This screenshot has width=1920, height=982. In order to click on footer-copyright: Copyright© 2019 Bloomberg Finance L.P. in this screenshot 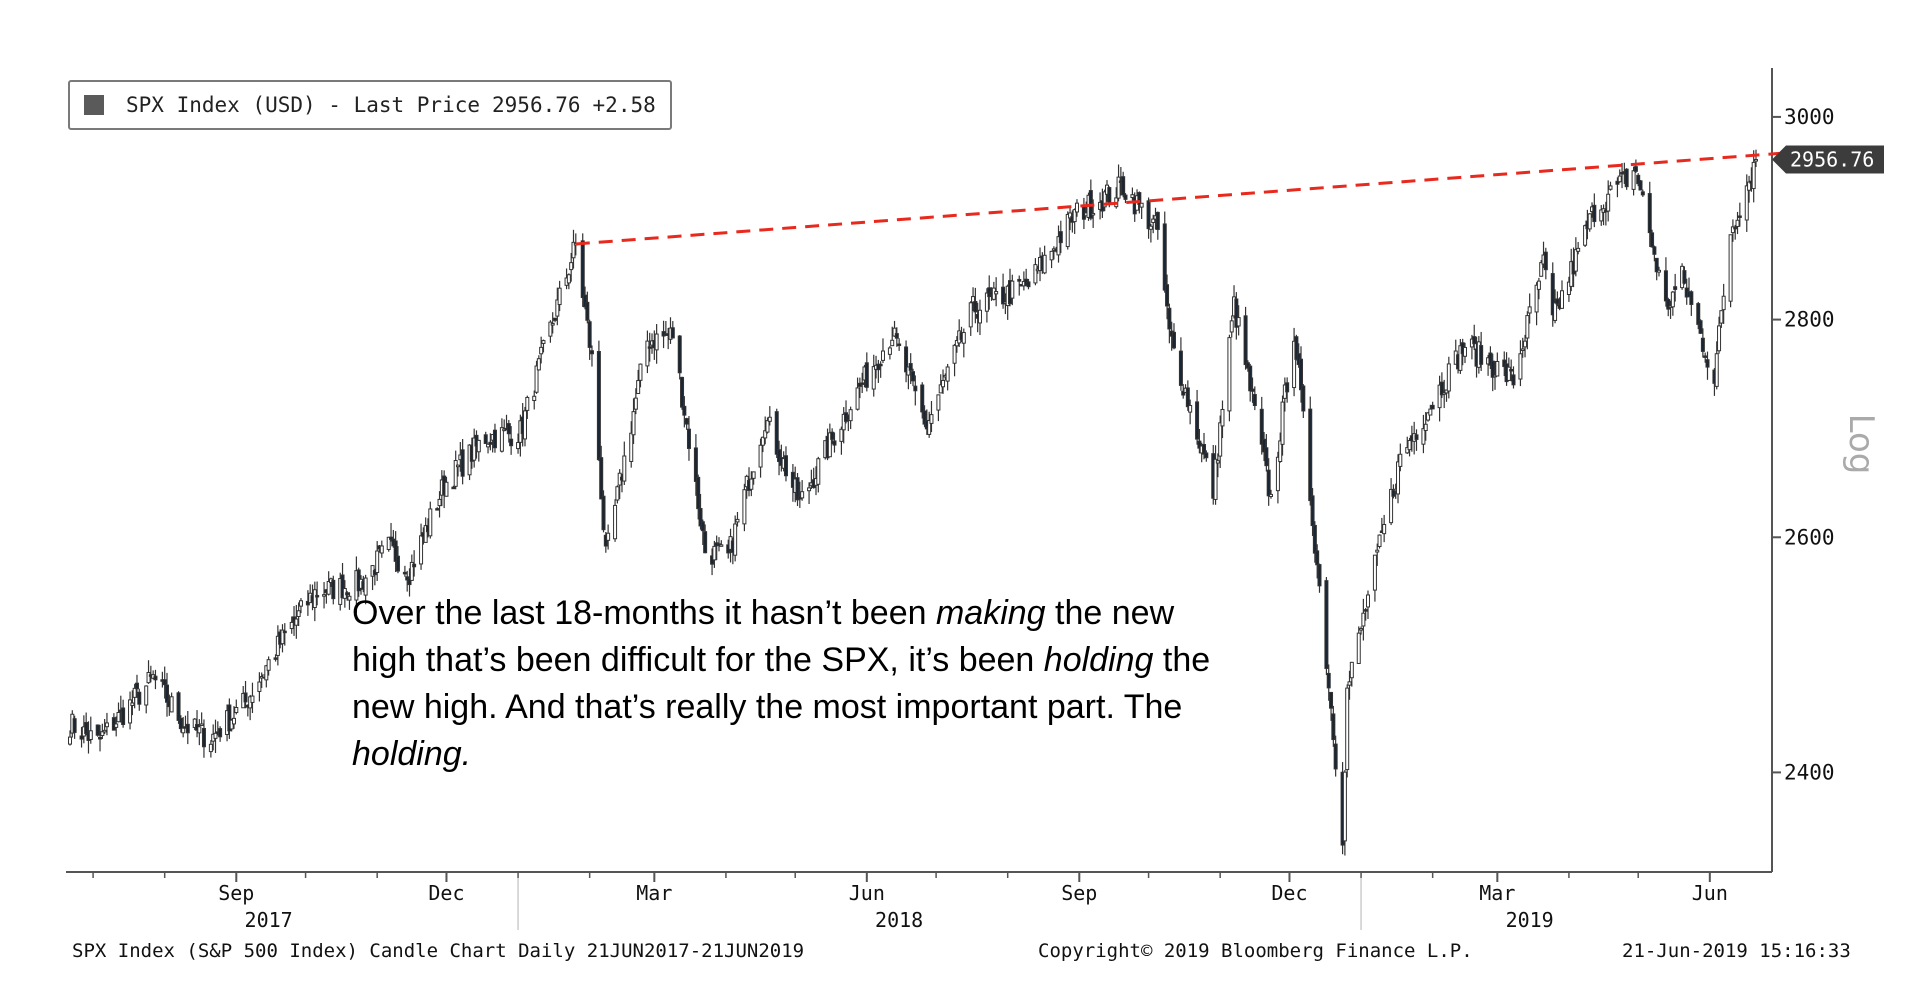, I will do `click(1255, 951)`.